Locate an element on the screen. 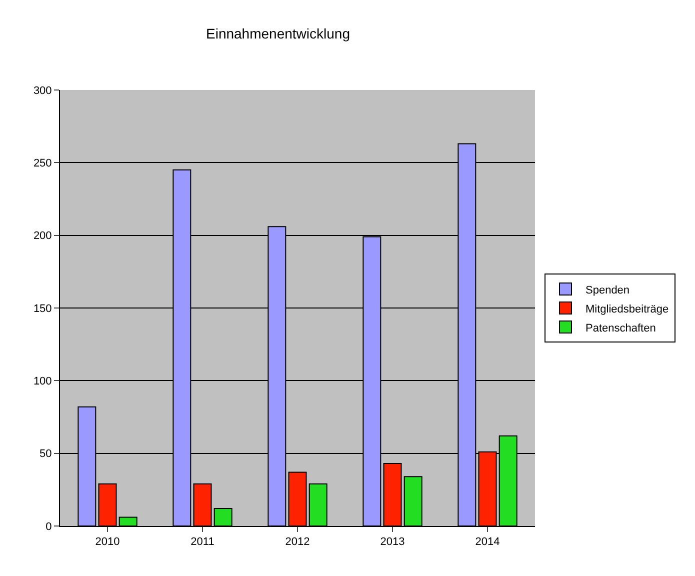 This screenshot has width=695, height=576. legend-label: Spenden is located at coordinates (608, 290).